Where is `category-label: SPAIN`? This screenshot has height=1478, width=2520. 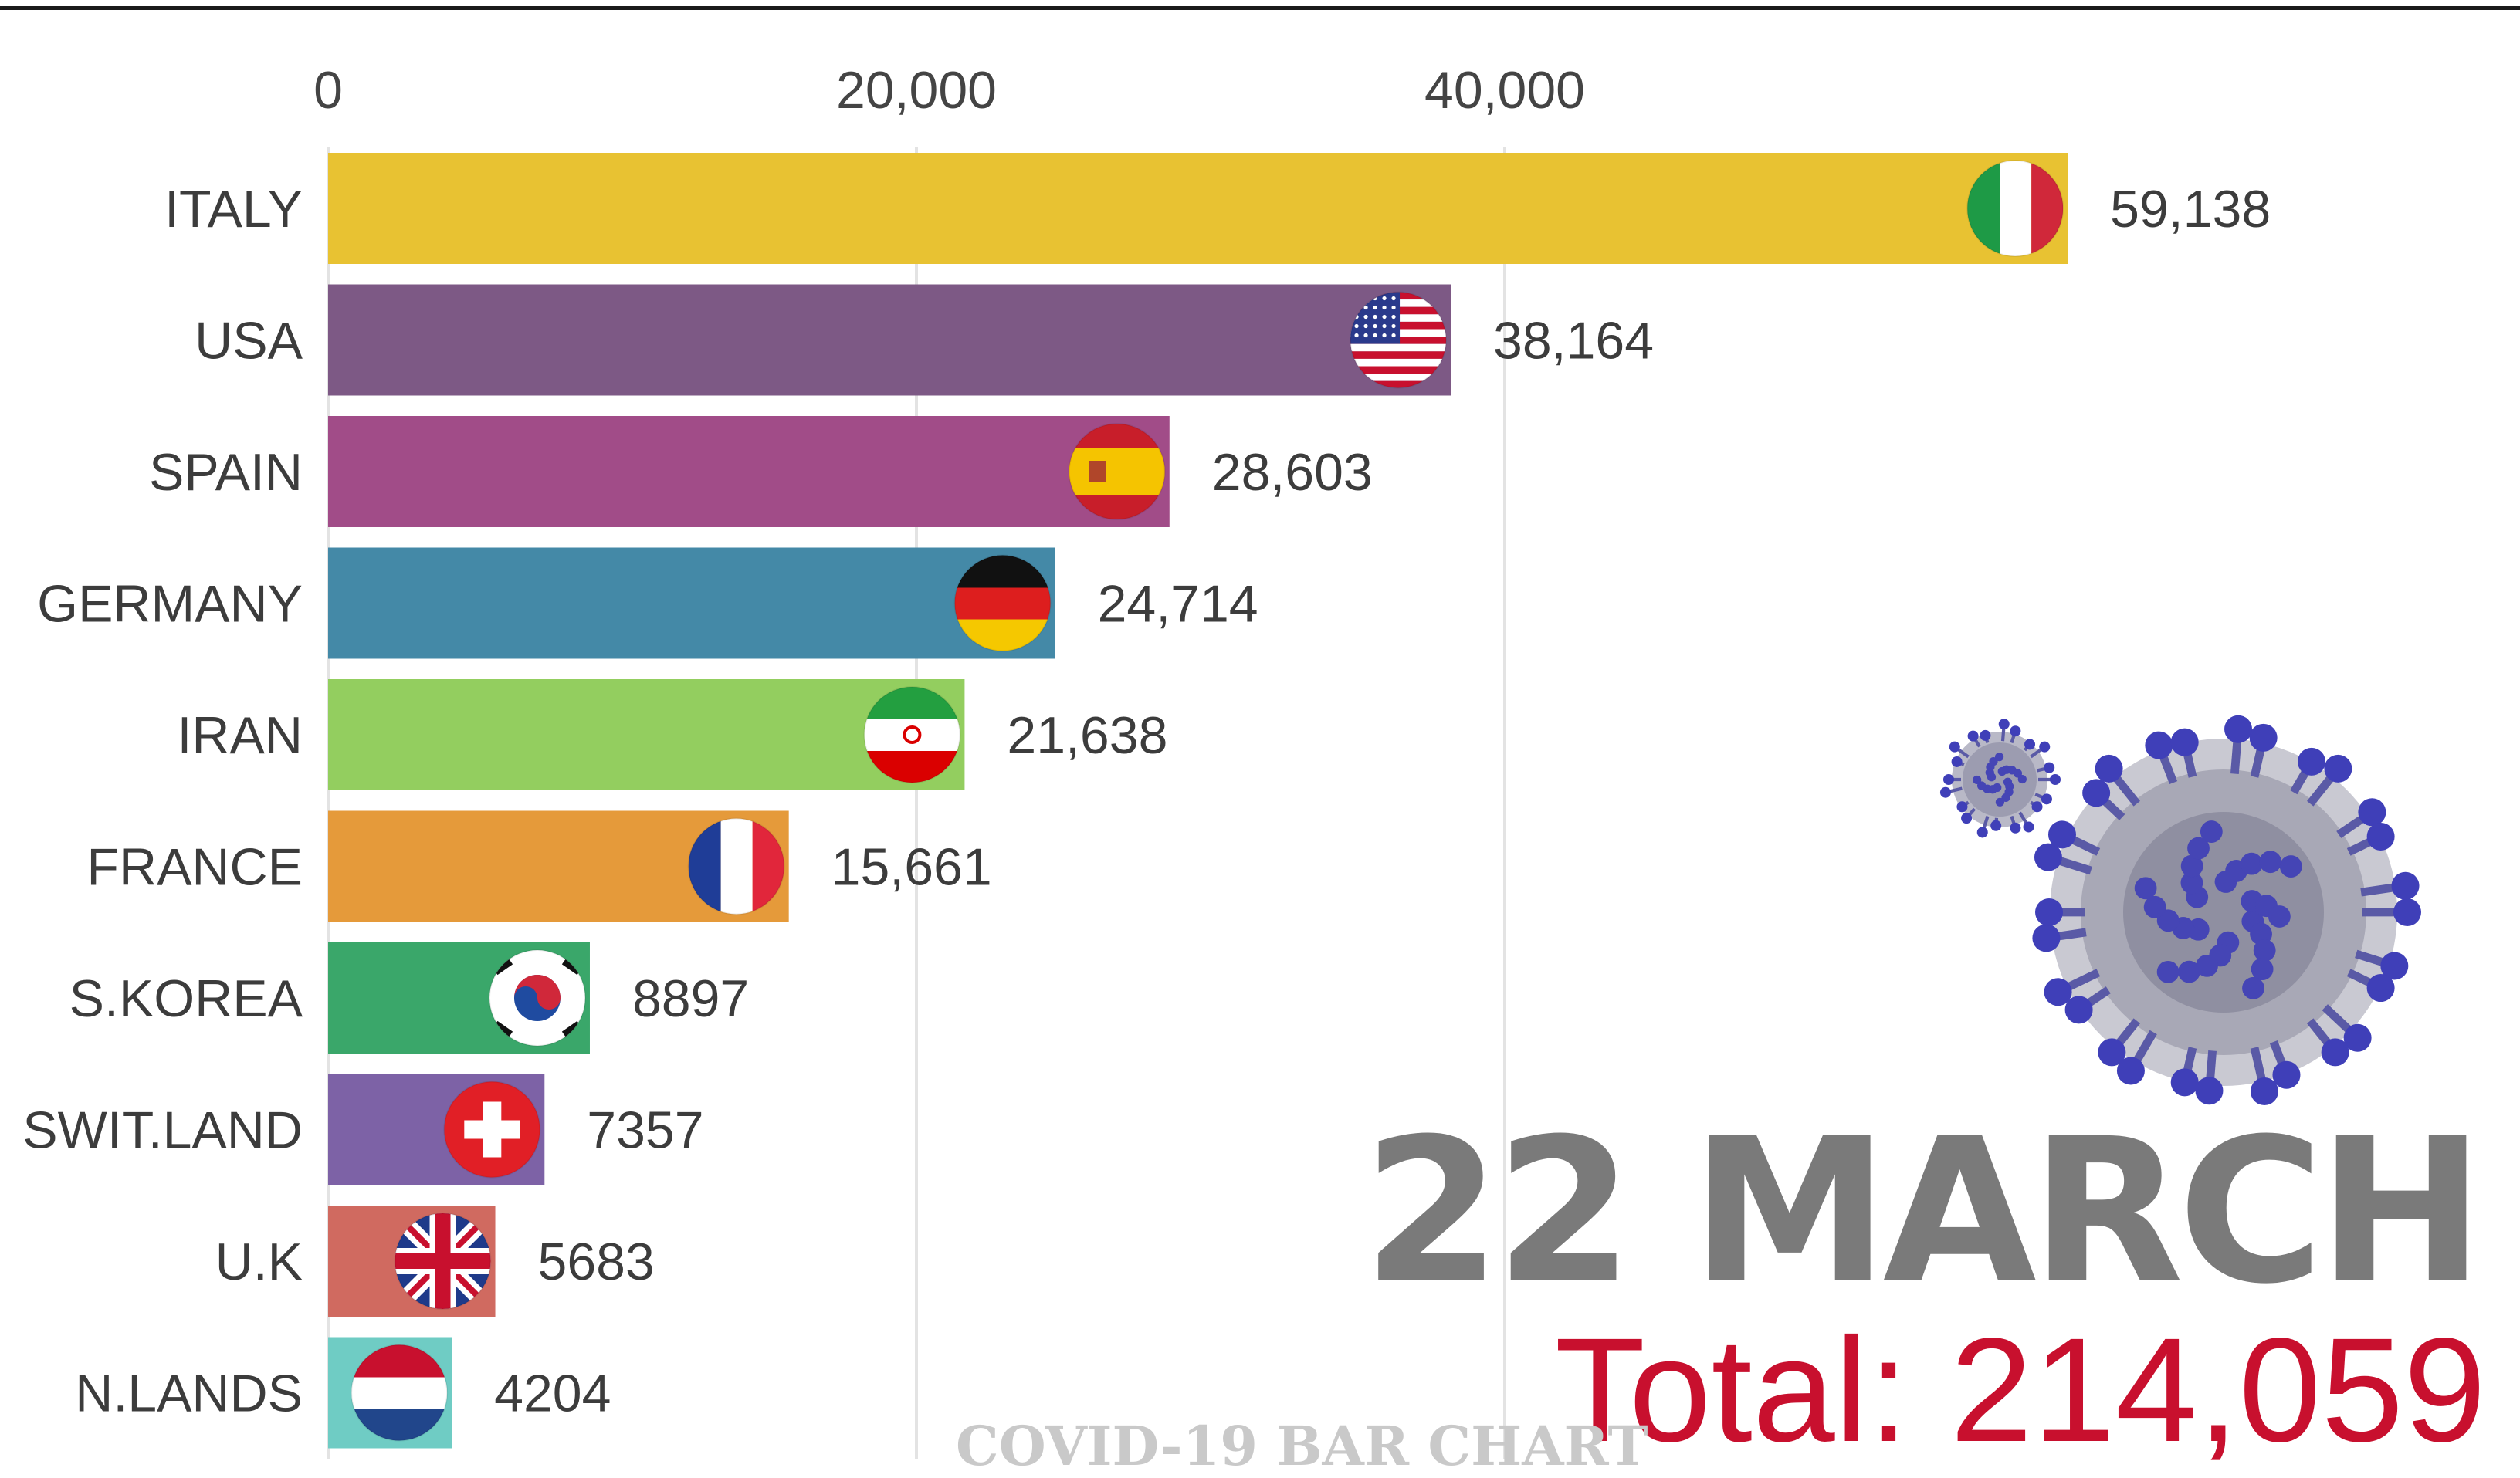 category-label: SPAIN is located at coordinates (226, 473).